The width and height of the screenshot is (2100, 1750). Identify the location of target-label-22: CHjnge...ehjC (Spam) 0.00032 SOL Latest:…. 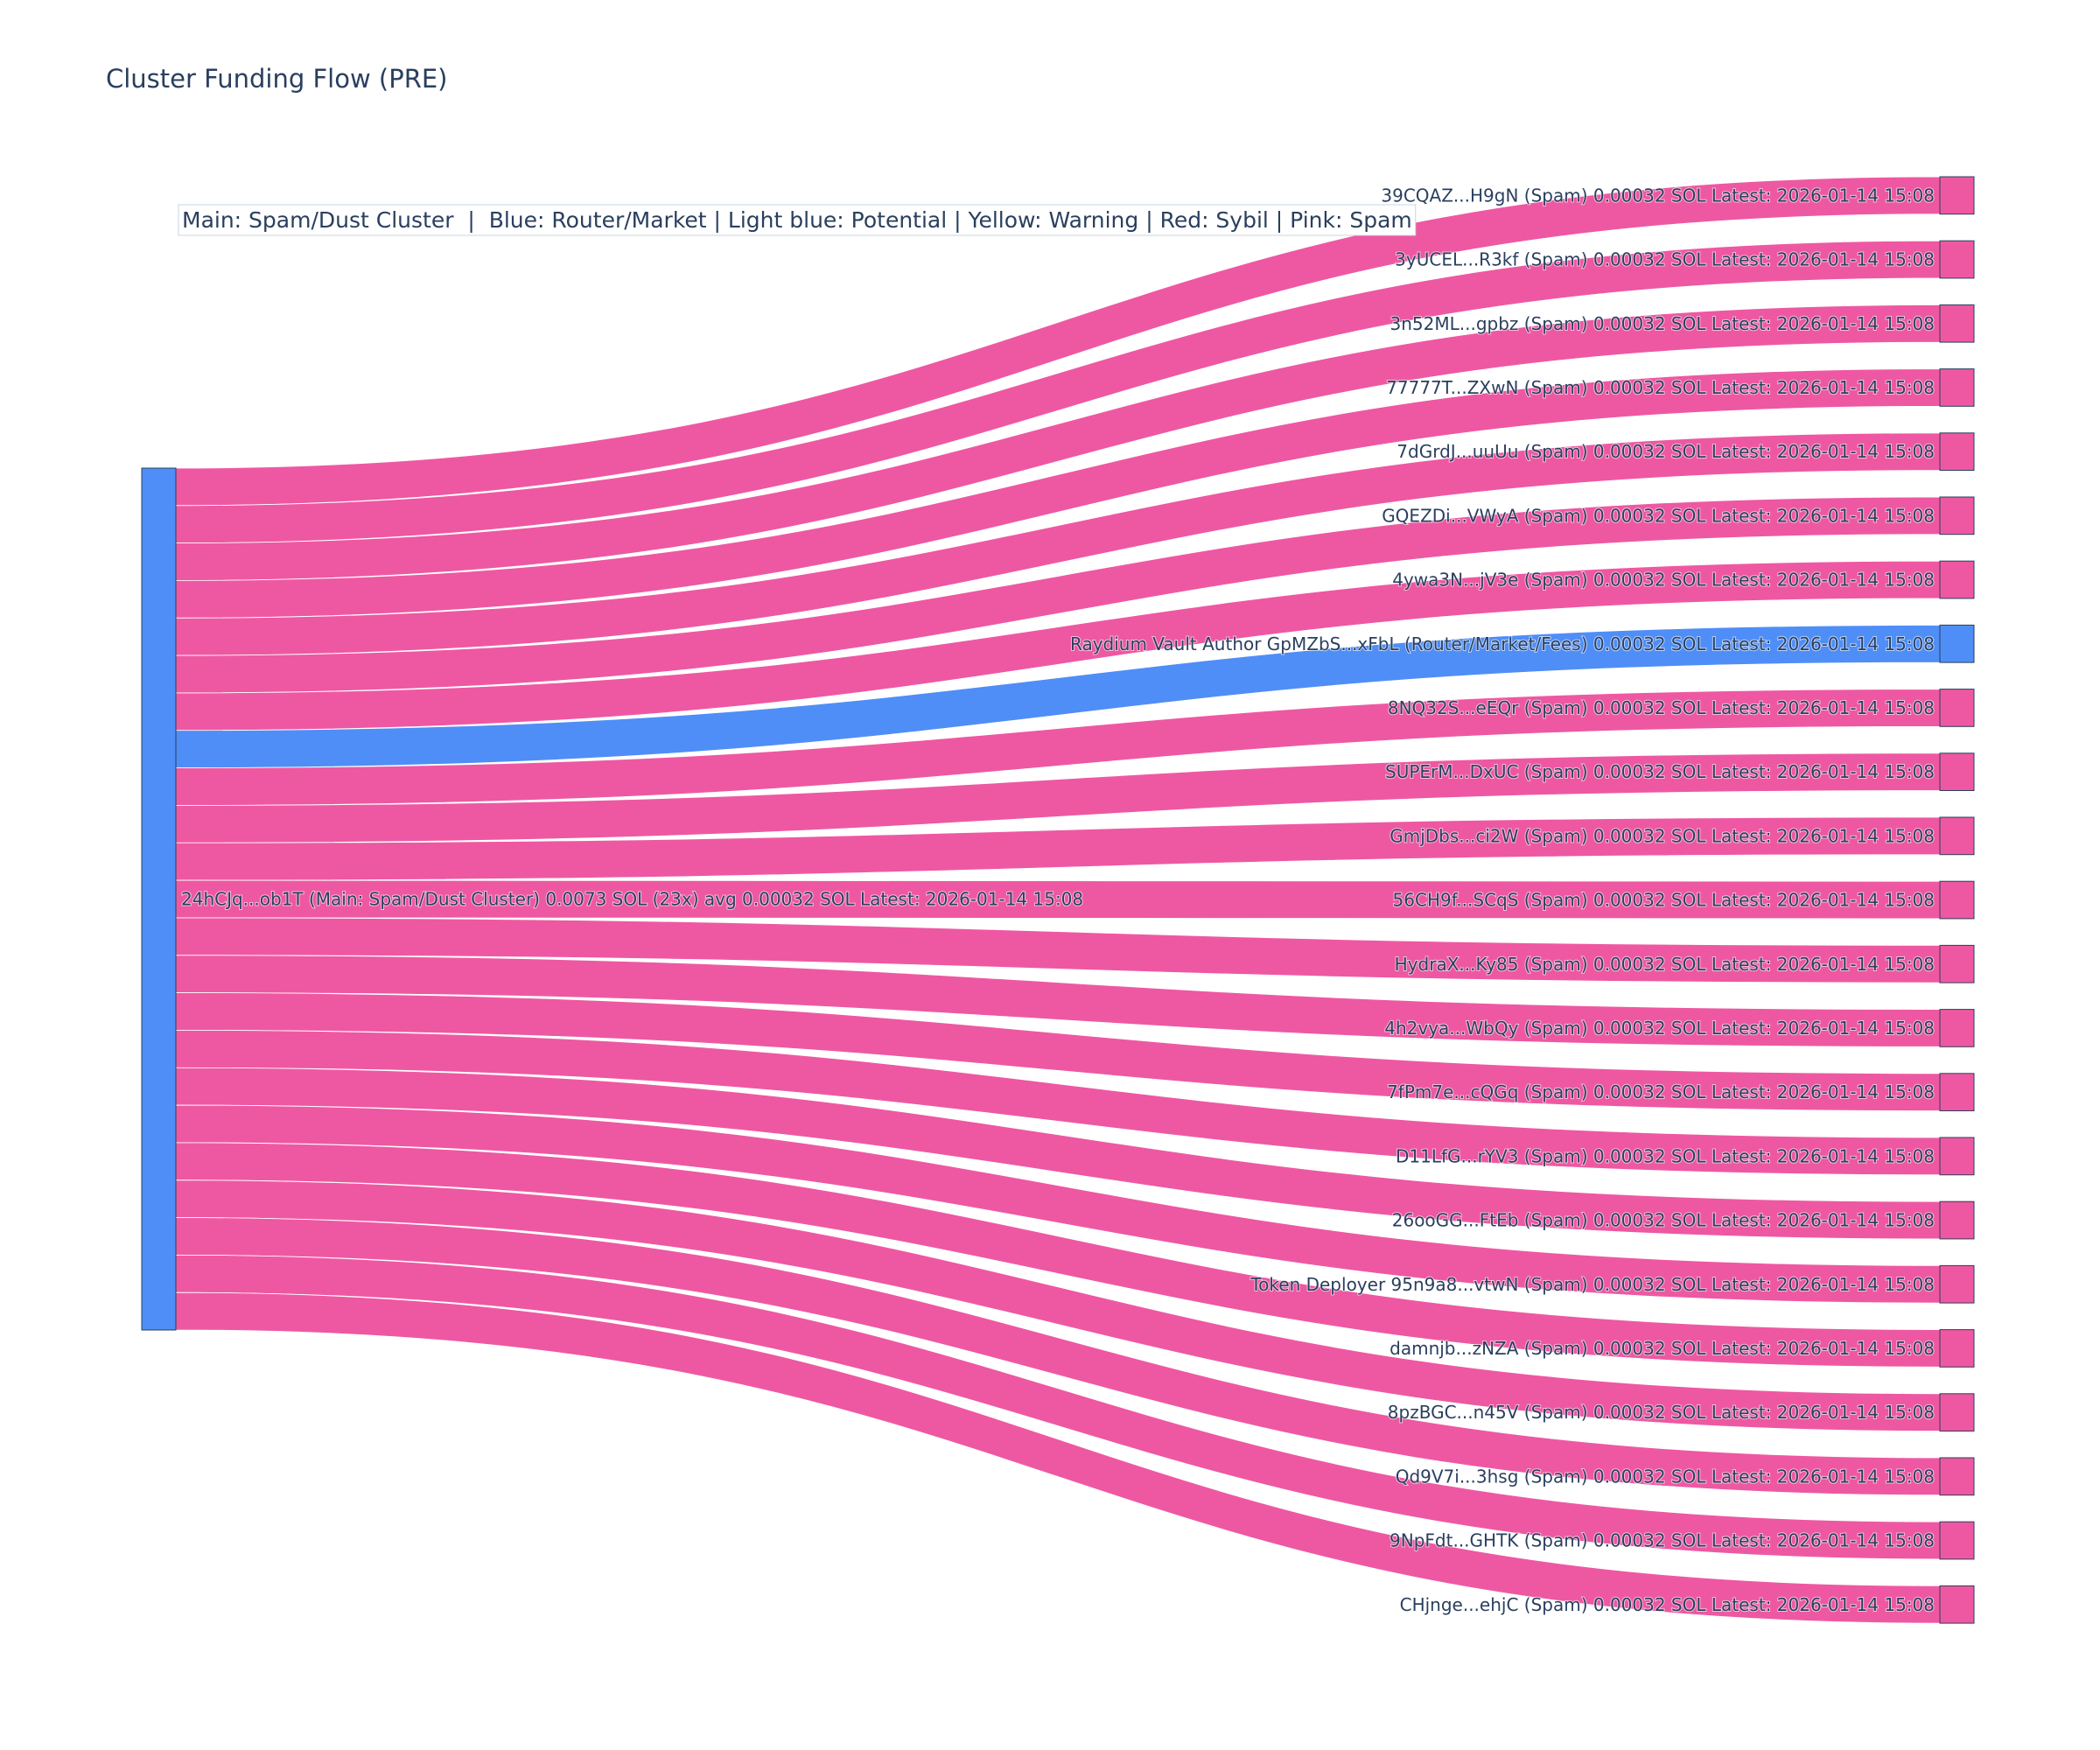
(1667, 1604).